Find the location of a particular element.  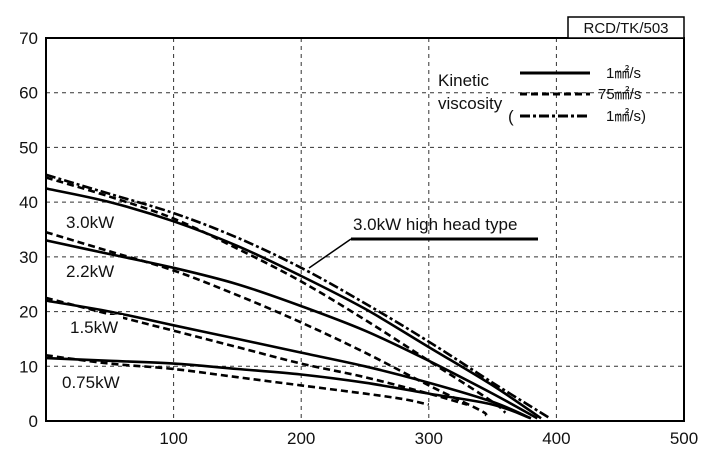

motor-label-0: 3.0kW is located at coordinates (90, 222).